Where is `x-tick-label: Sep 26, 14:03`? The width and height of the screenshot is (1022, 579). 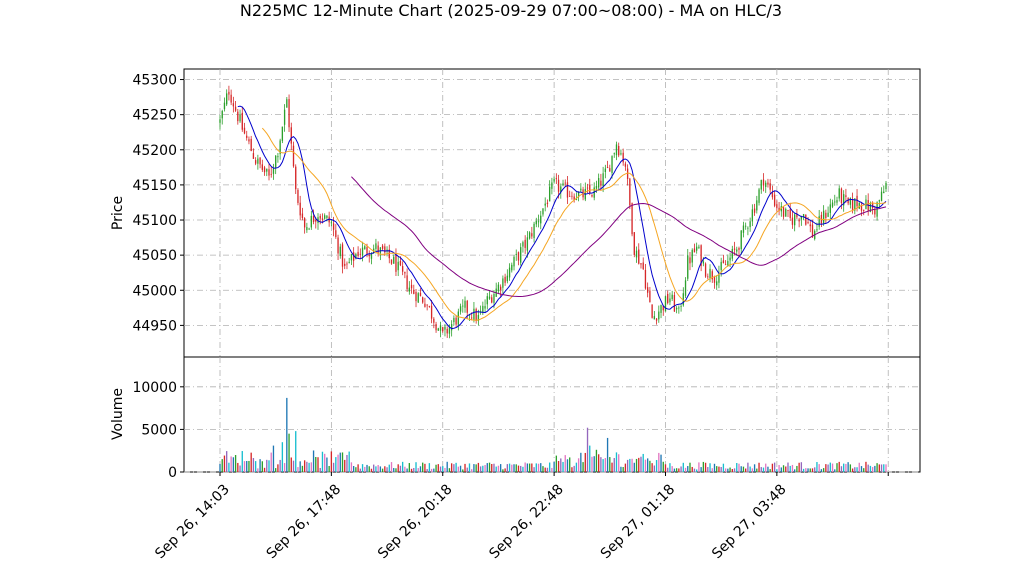
x-tick-label: Sep 26, 14:03 is located at coordinates (192, 522).